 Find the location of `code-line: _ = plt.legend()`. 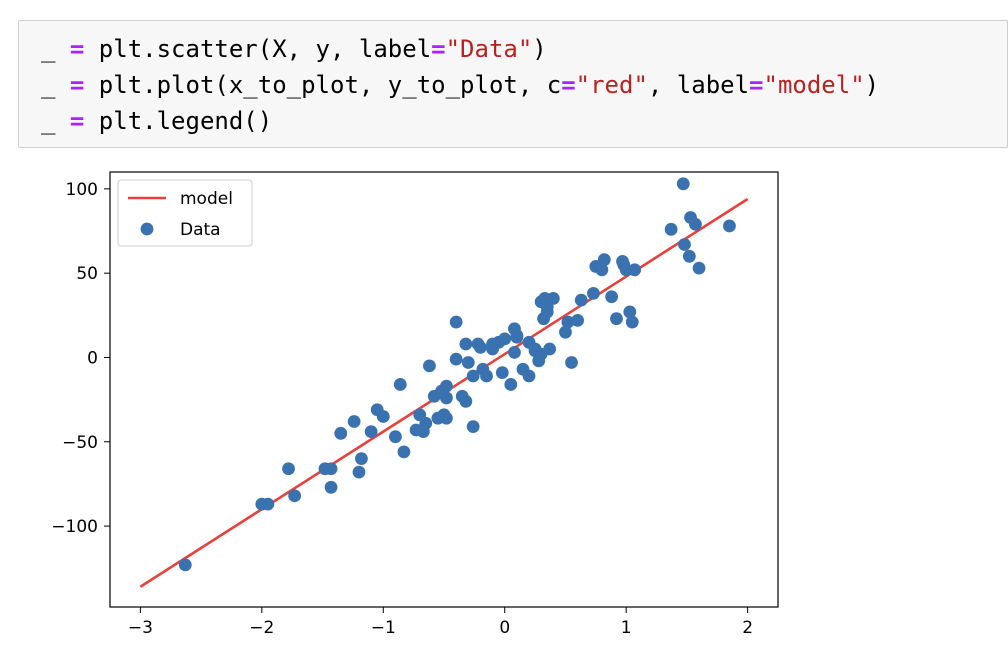

code-line: _ = plt.legend() is located at coordinates (156, 121).